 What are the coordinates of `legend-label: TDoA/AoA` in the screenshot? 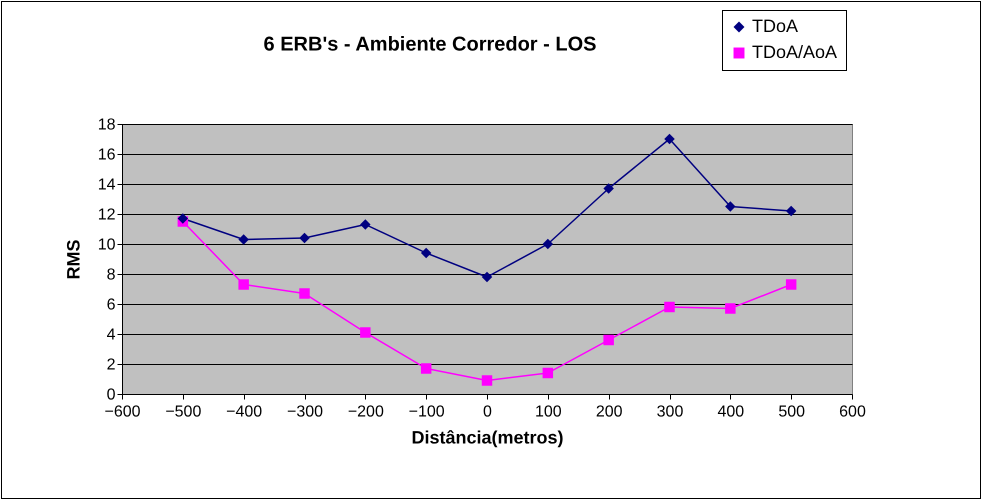 It's located at (795, 52).